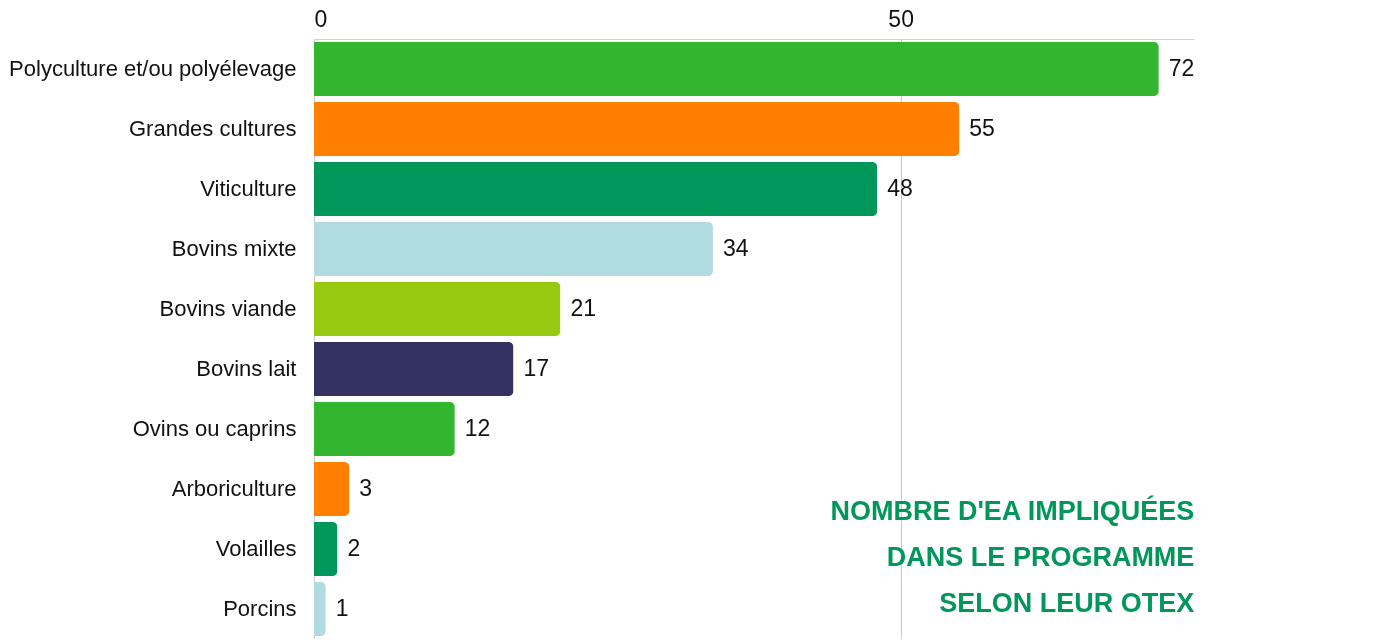 This screenshot has width=1379, height=644. Describe the element at coordinates (260, 608) in the screenshot. I see `y-tick-label: Porcins` at that location.